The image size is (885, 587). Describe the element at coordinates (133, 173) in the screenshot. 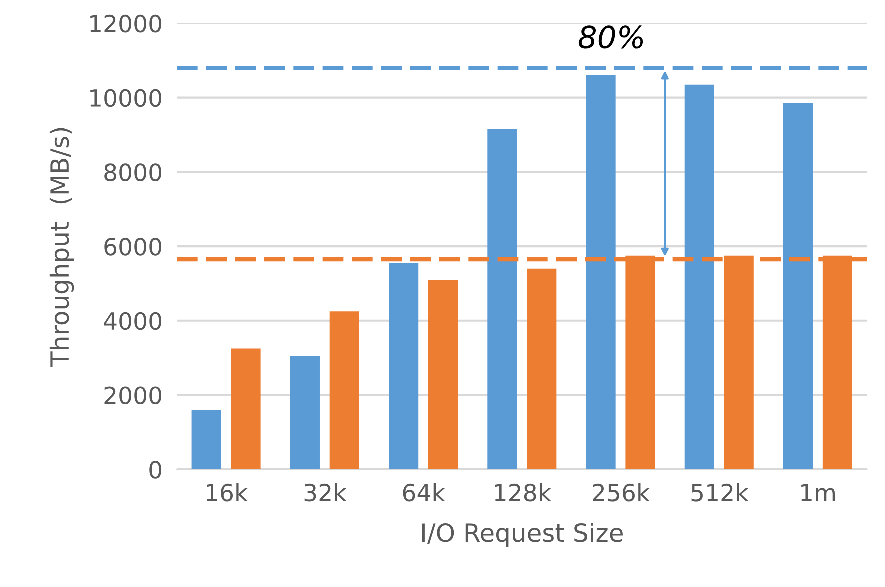

I see `y-tick-label: 8000` at that location.